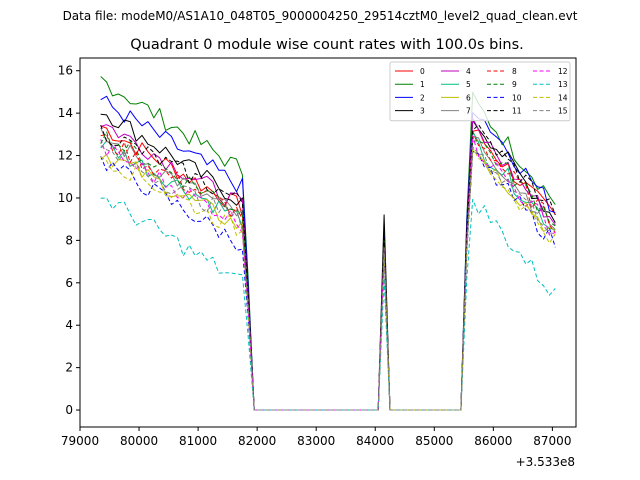  Describe the element at coordinates (69, 325) in the screenshot. I see `y-tick-label: 4` at that location.